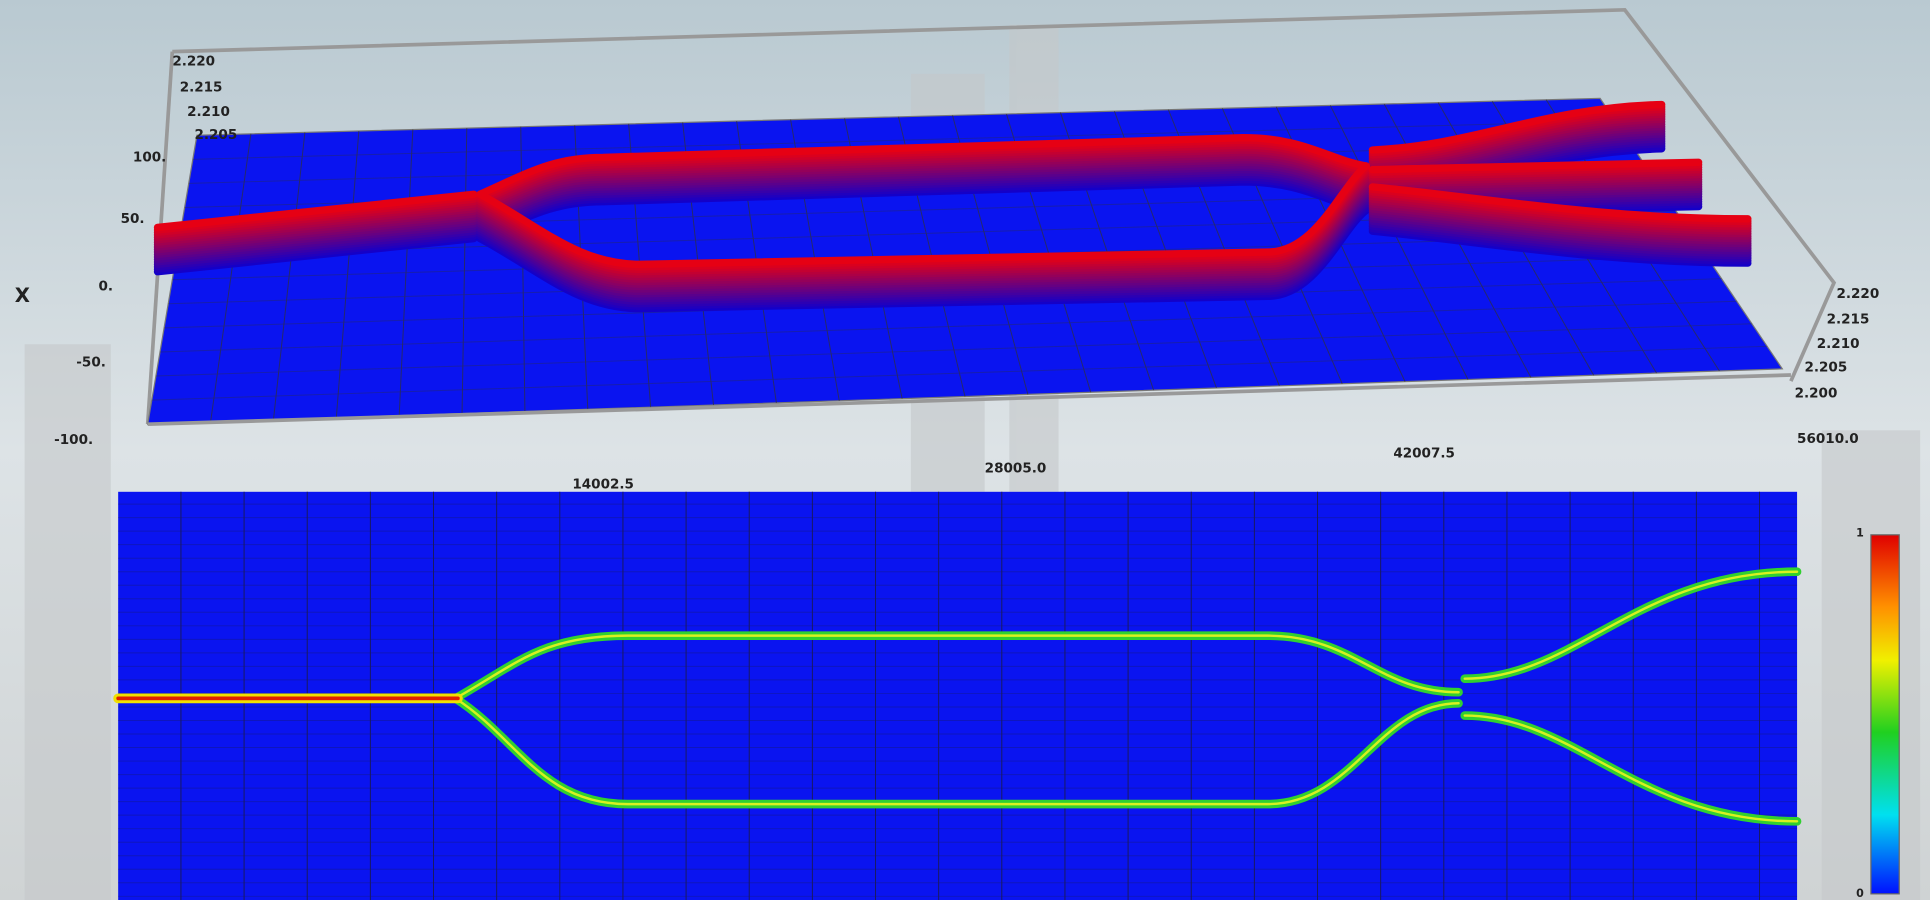 This screenshot has width=1930, height=900. Describe the element at coordinates (133, 219) in the screenshot. I see `y-tick-label: 50.` at that location.